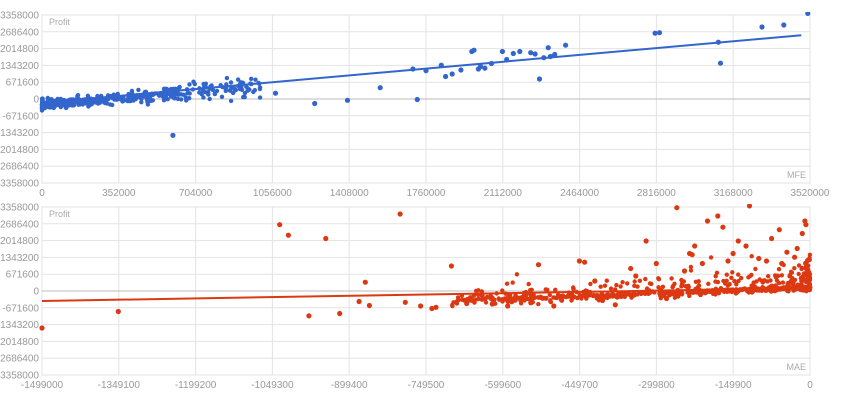  I want to click on x-tick-label: 352000, so click(119, 193).